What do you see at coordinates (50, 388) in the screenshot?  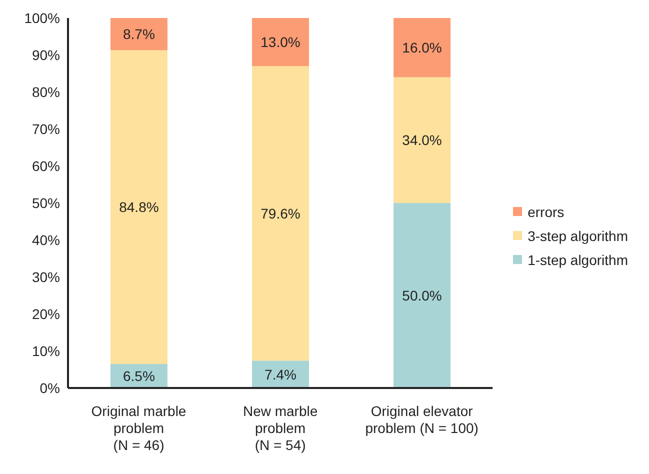 I see `y-tick-label: 0%` at bounding box center [50, 388].